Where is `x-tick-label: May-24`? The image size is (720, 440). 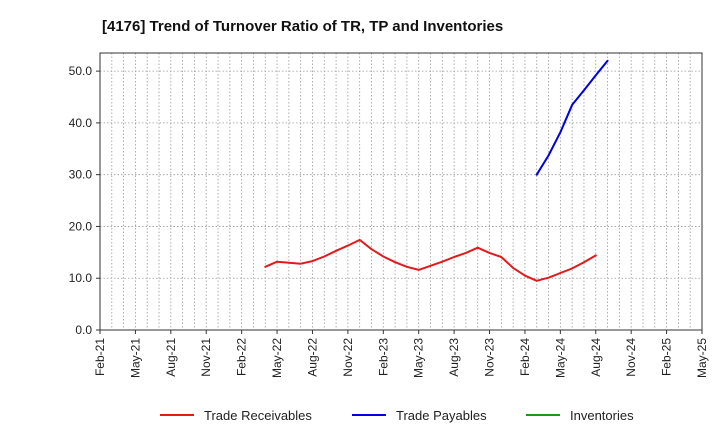 x-tick-label: May-24 is located at coordinates (560, 358).